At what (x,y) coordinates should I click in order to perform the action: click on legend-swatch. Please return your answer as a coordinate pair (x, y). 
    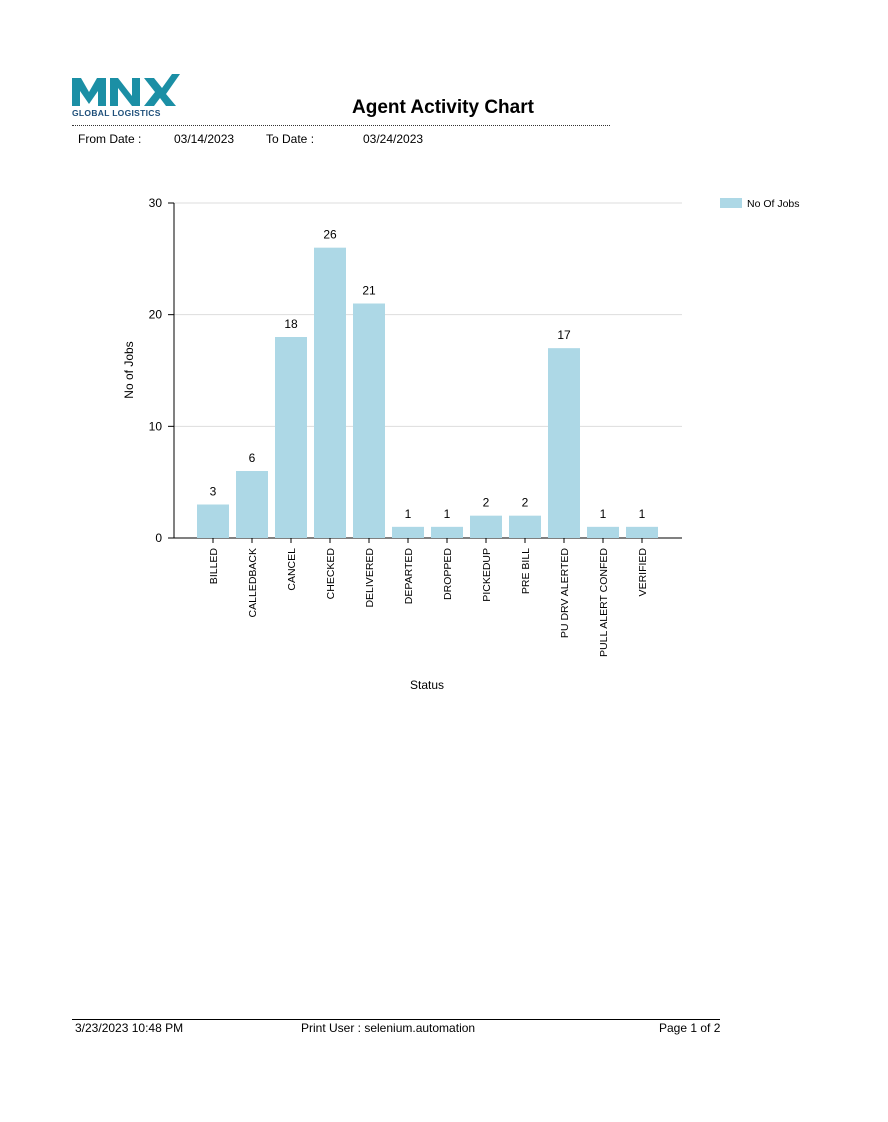
    Looking at the image, I should click on (731, 203).